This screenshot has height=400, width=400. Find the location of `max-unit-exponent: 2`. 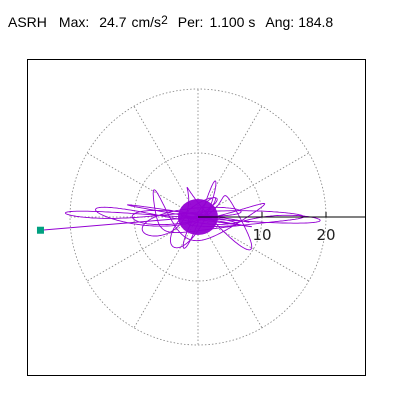

max-unit-exponent: 2 is located at coordinates (164, 20).